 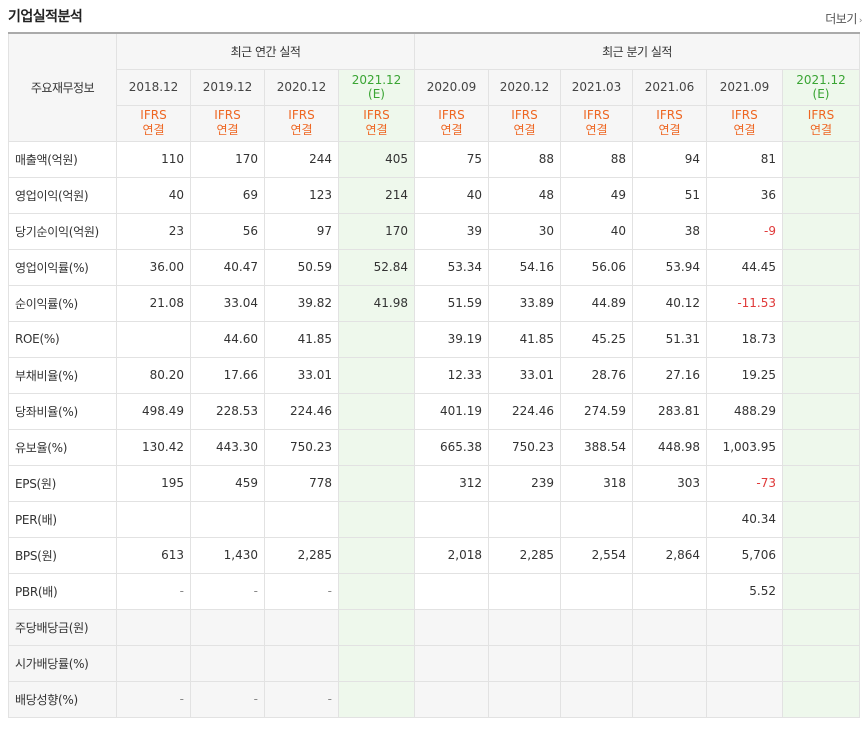 What do you see at coordinates (524, 555) in the screenshot?
I see `table-cell: 2,285` at bounding box center [524, 555].